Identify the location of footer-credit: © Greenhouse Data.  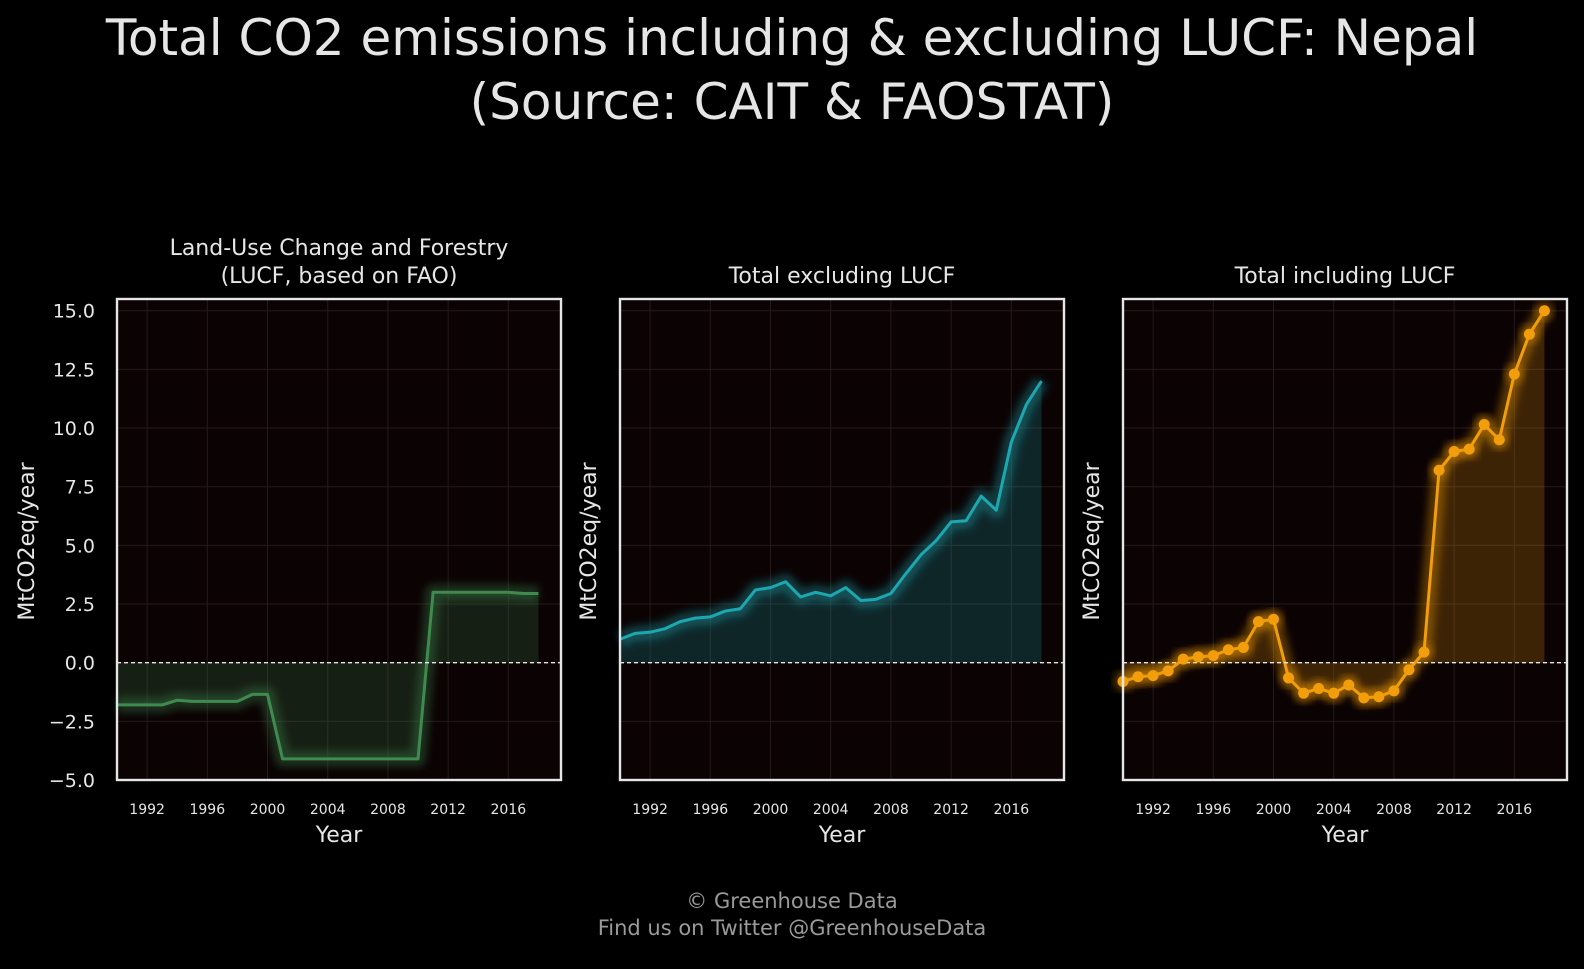
(792, 901).